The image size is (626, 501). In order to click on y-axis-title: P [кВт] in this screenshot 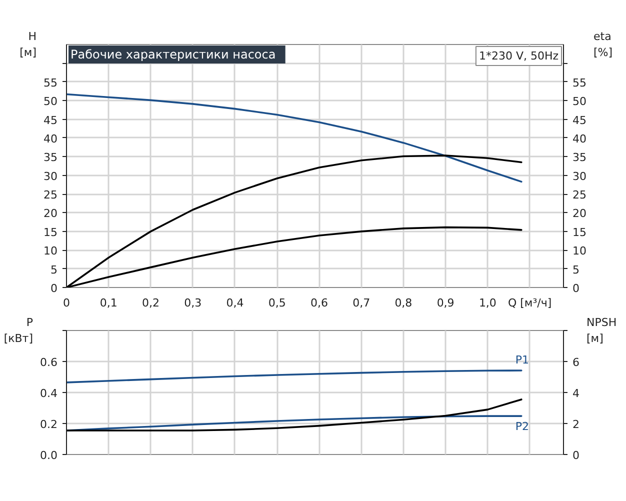, I will do `click(19, 330)`.